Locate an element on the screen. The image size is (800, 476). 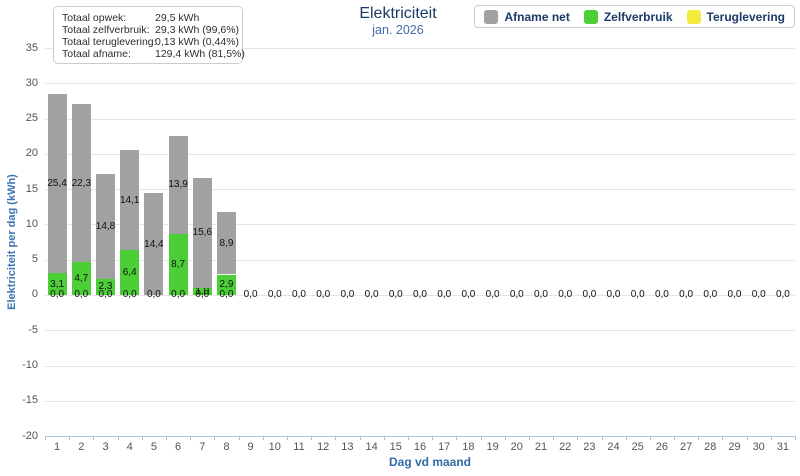
summary-value: 29,5 kWh is located at coordinates (177, 18).